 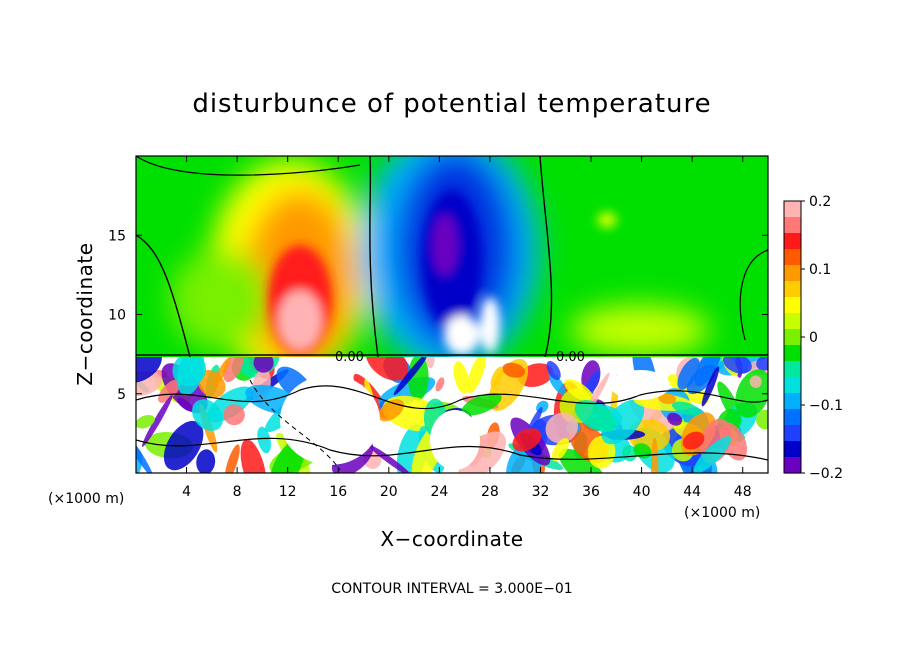 What do you see at coordinates (743, 492) in the screenshot?
I see `x-tick-label: 48` at bounding box center [743, 492].